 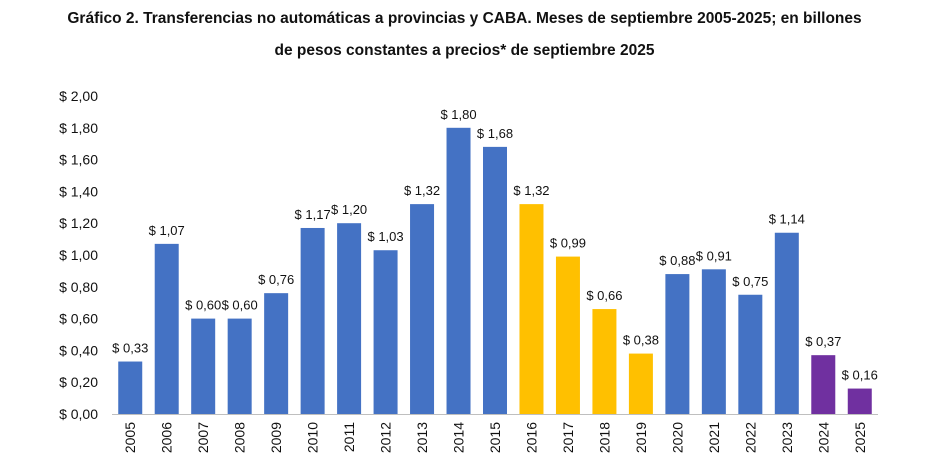 What do you see at coordinates (787, 437) in the screenshot?
I see `x-tick-label-2023: 2023` at bounding box center [787, 437].